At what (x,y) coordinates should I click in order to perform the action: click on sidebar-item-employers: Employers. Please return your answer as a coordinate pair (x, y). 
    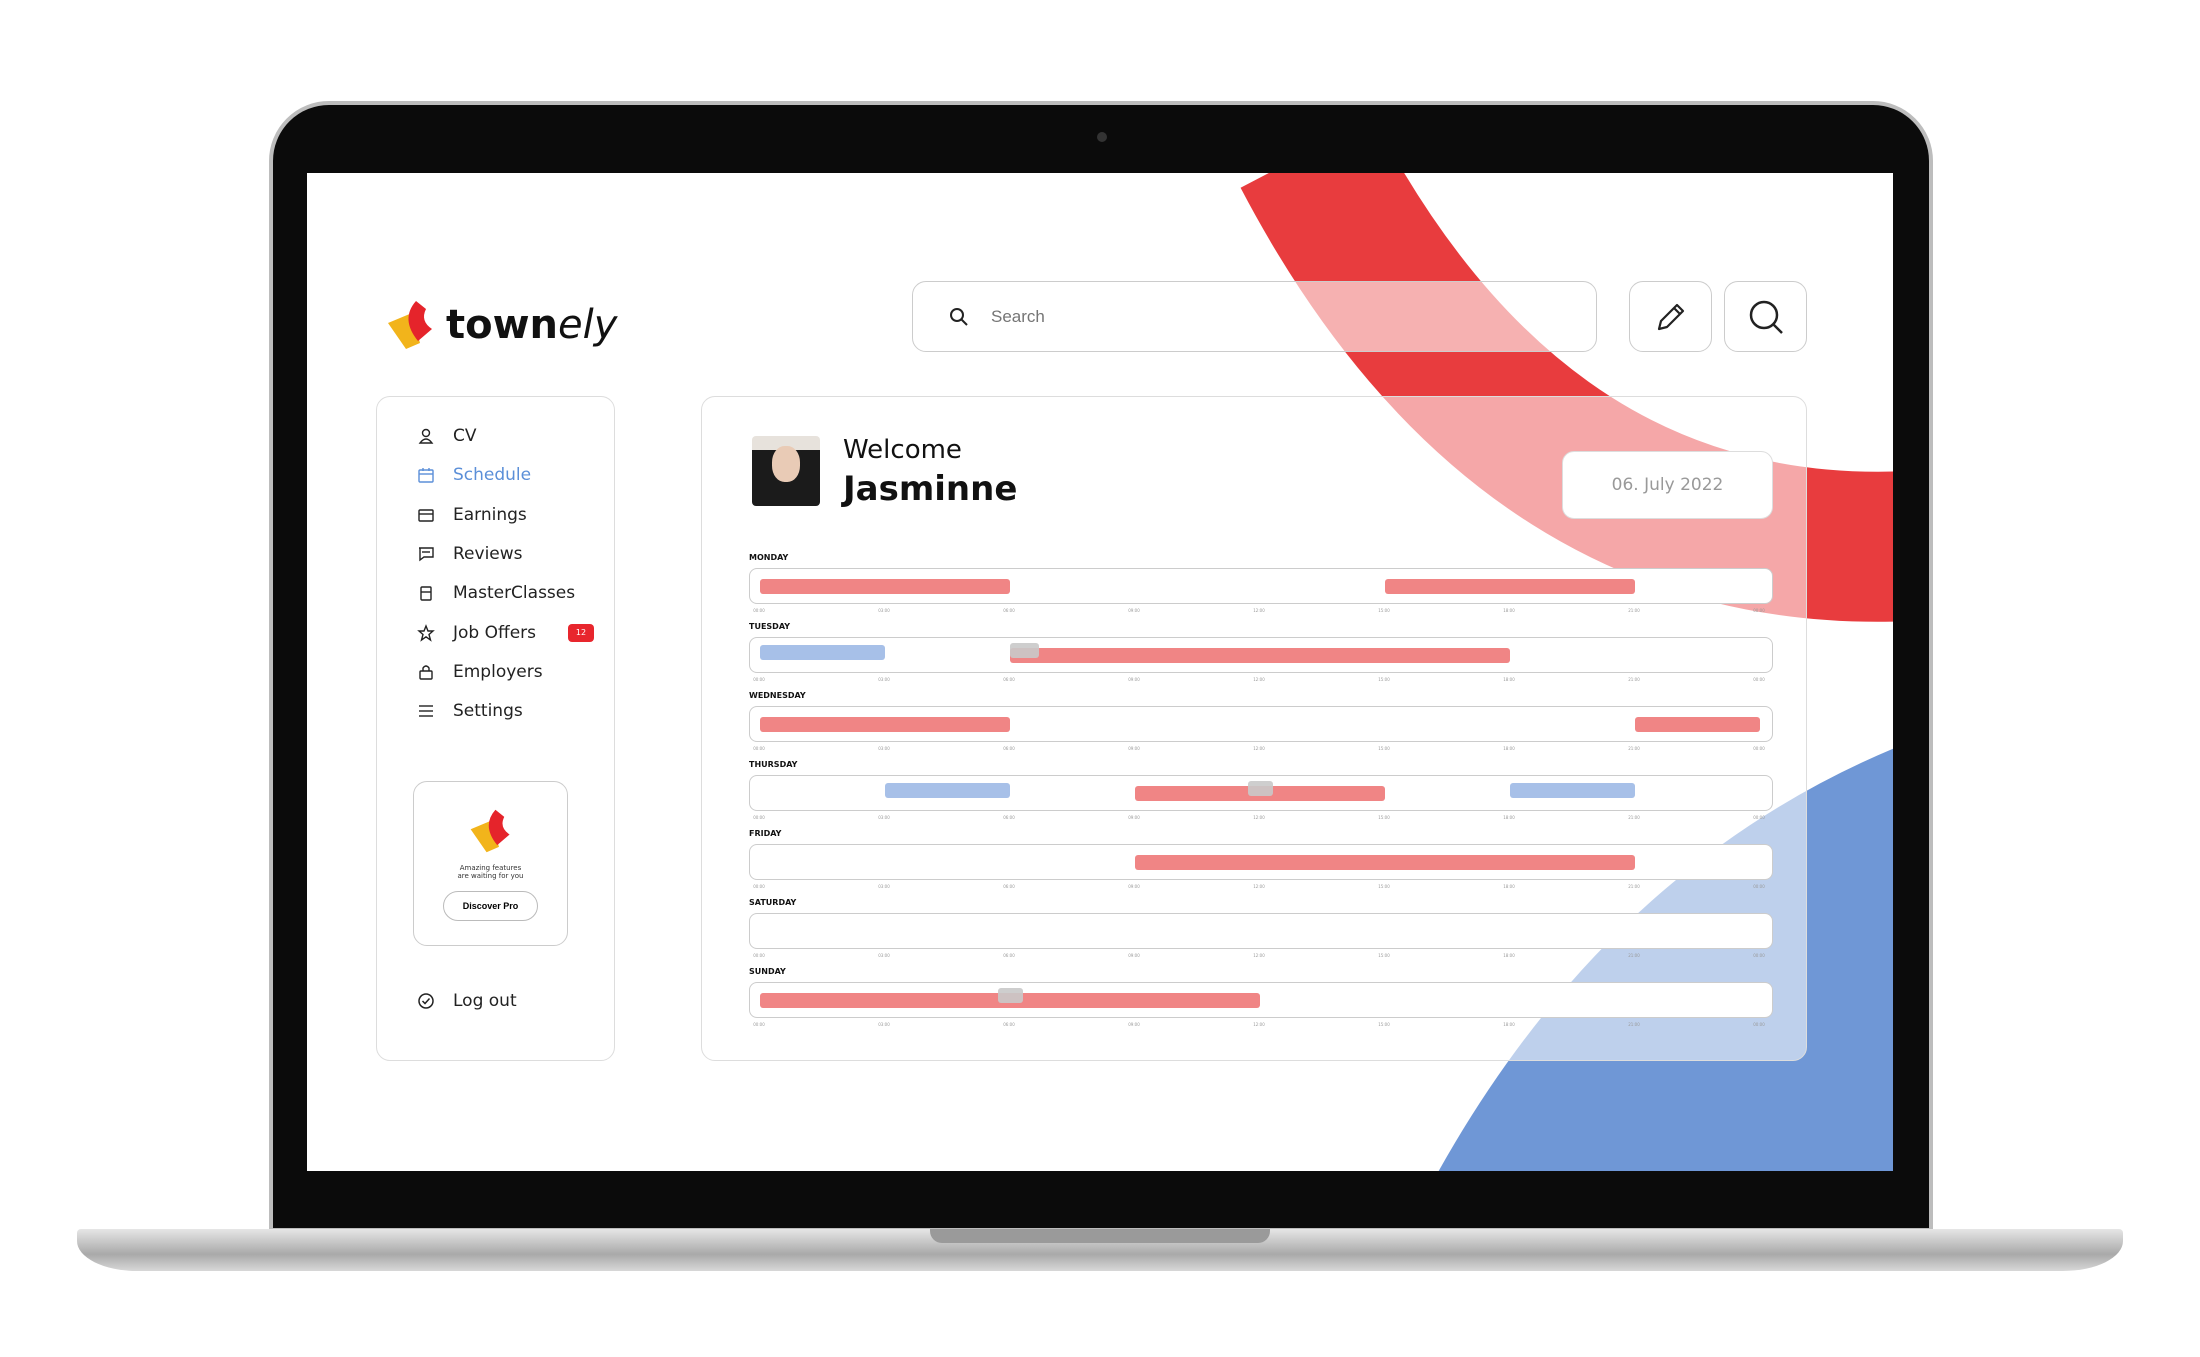
    Looking at the image, I should click on (480, 672).